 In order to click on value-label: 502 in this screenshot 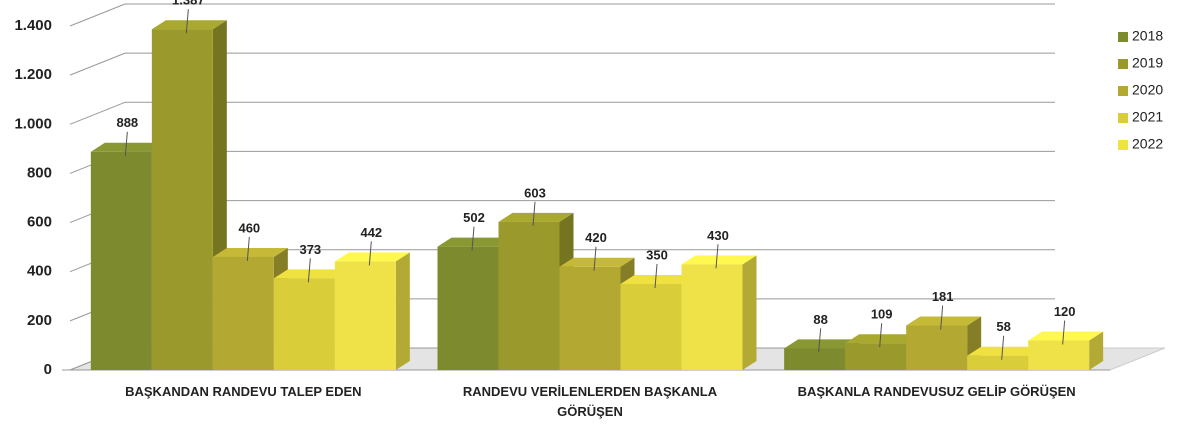, I will do `click(474, 217)`.